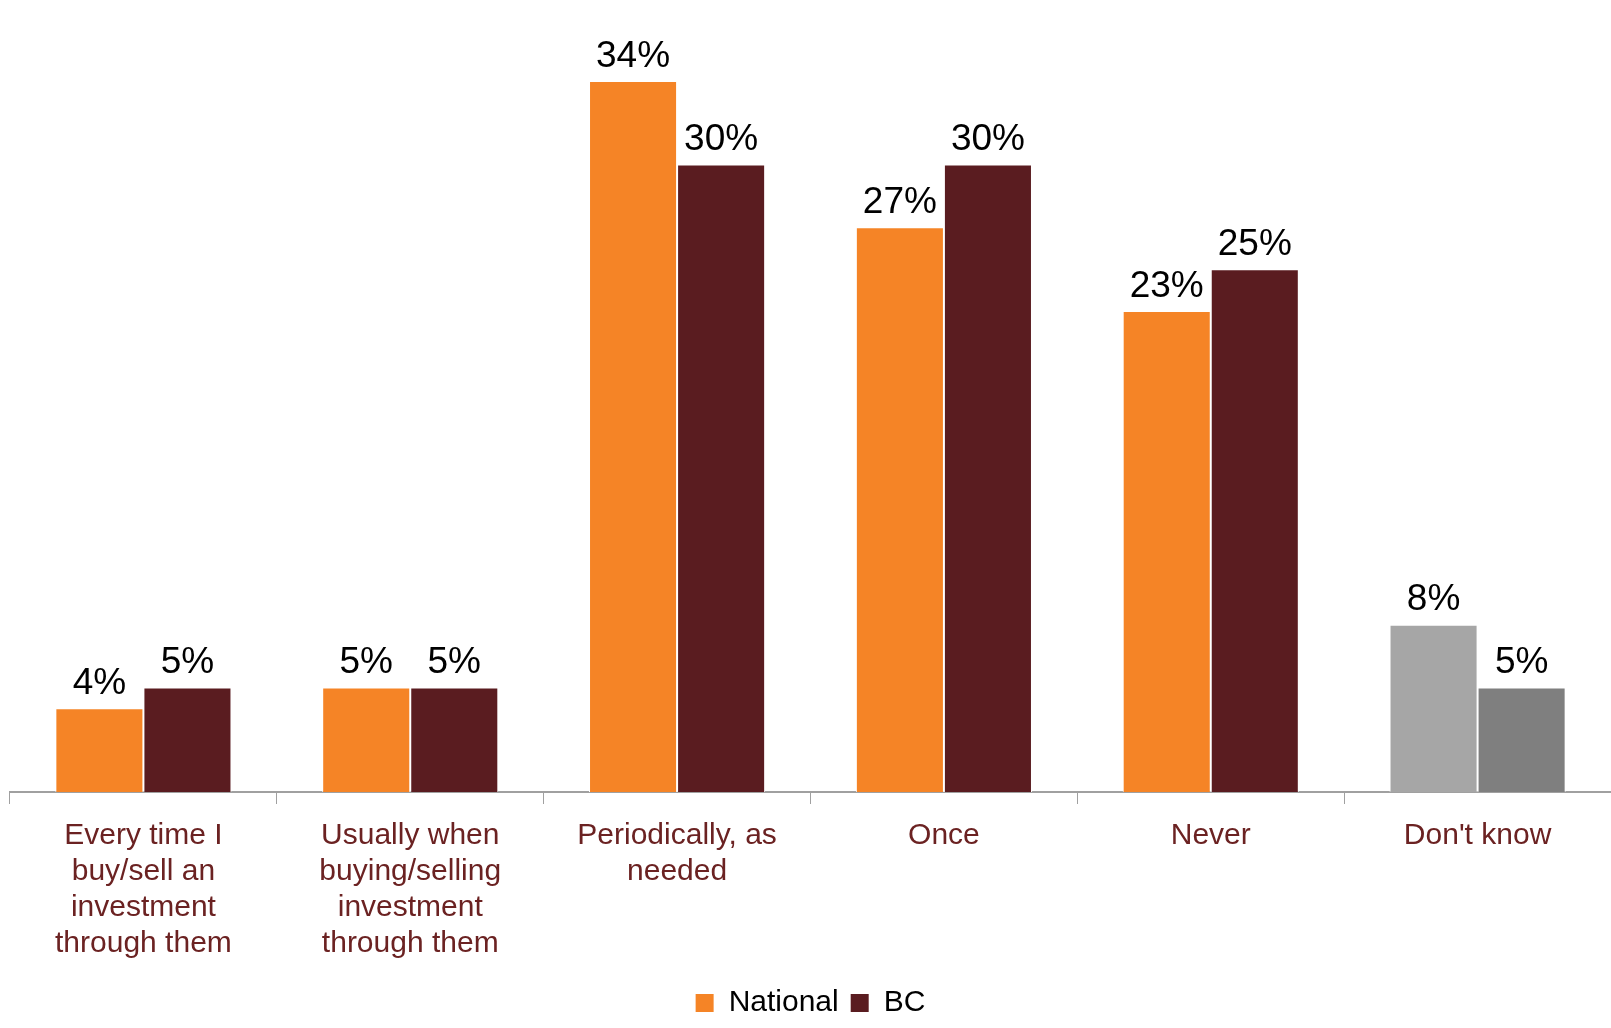  What do you see at coordinates (143, 888) in the screenshot?
I see `x-tick-label: Every time I buy/sell an investment through them` at bounding box center [143, 888].